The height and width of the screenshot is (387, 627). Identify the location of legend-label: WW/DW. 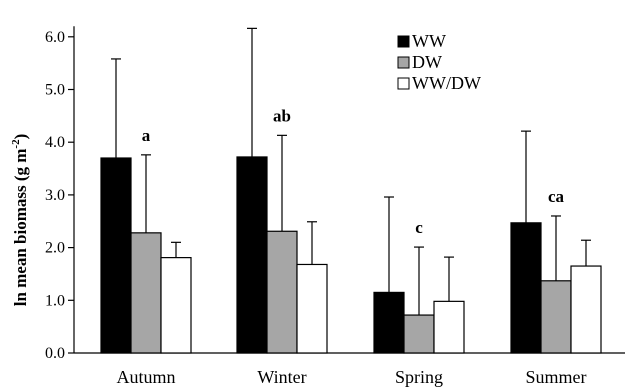
(446, 83).